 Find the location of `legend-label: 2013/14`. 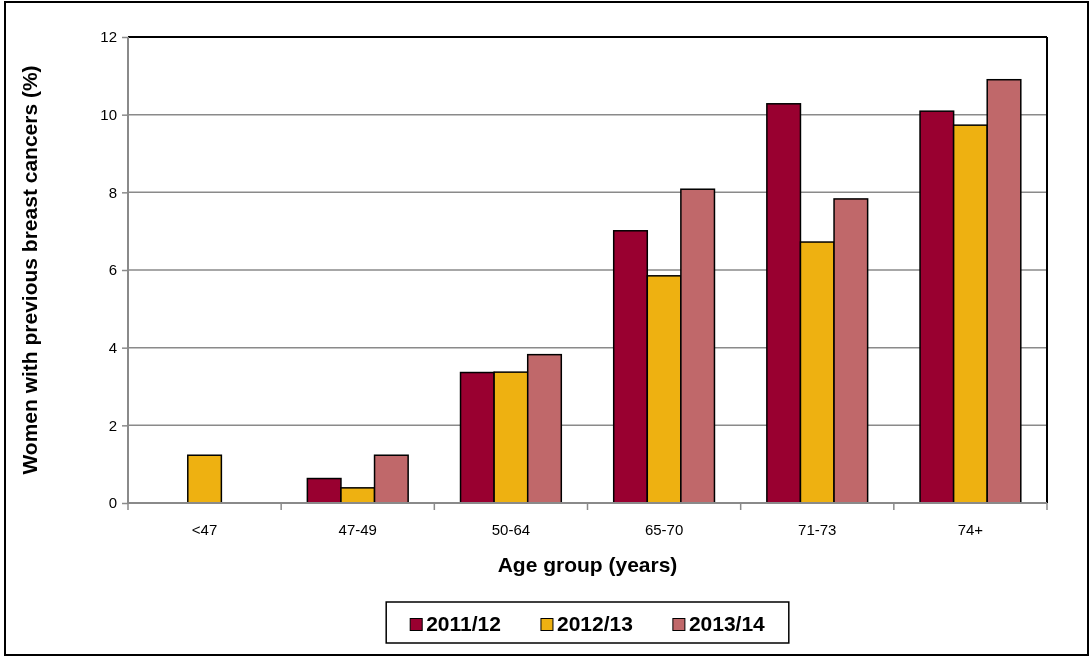

legend-label: 2013/14 is located at coordinates (727, 623).